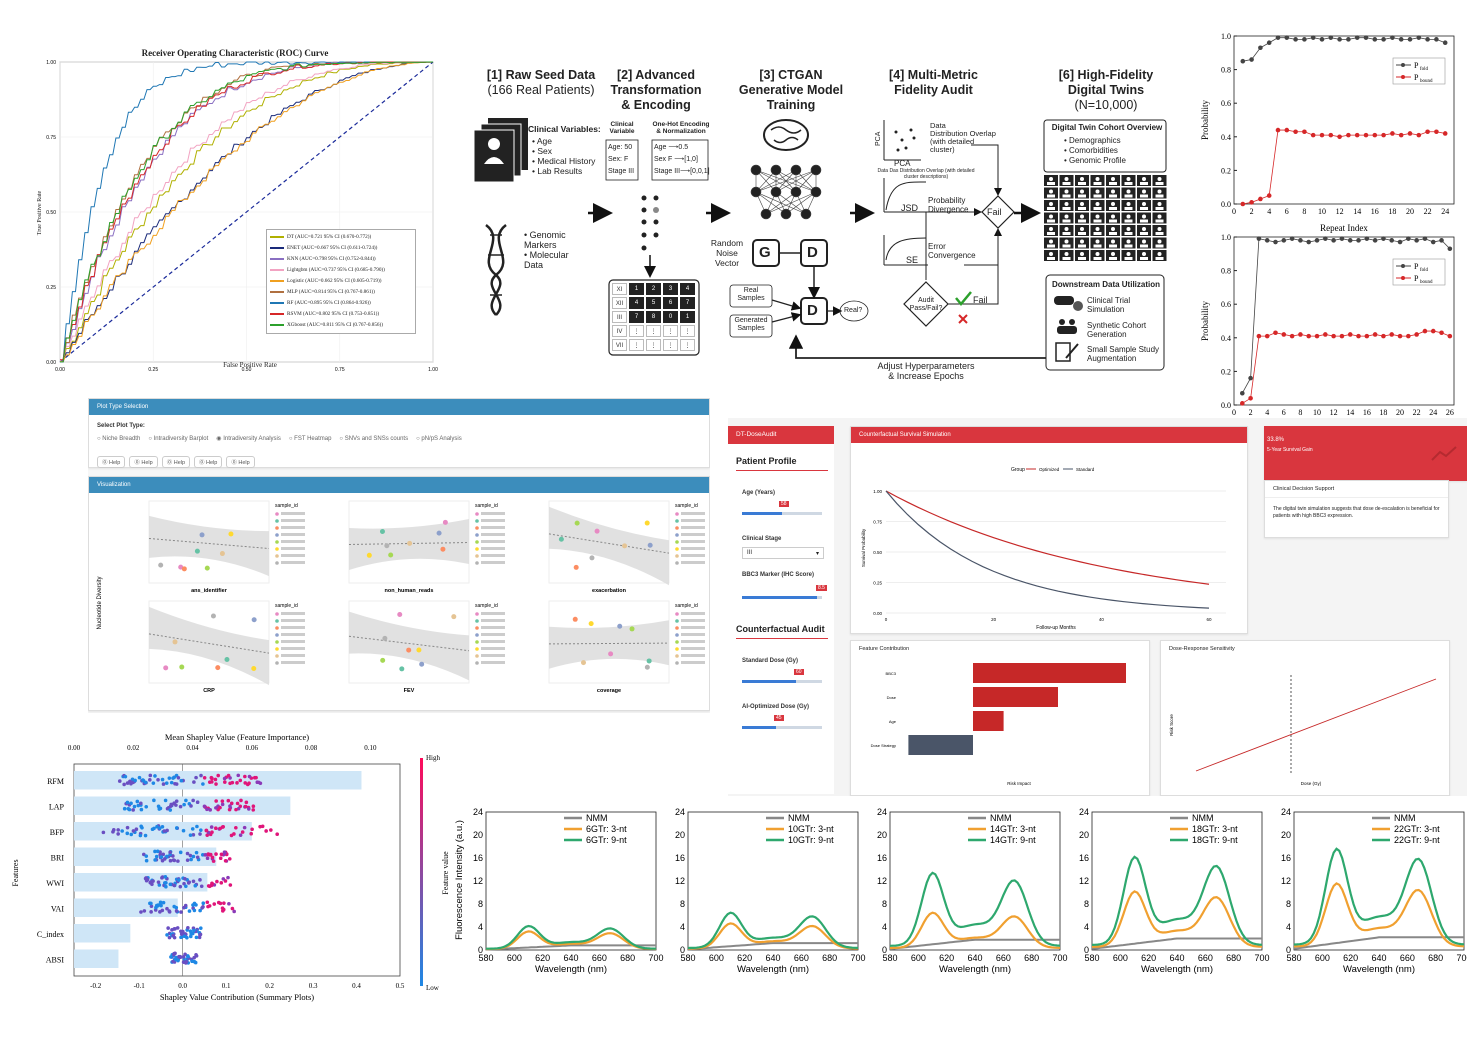  Describe the element at coordinates (1317, 412) in the screenshot. I see `prob-xtick: 10` at that location.